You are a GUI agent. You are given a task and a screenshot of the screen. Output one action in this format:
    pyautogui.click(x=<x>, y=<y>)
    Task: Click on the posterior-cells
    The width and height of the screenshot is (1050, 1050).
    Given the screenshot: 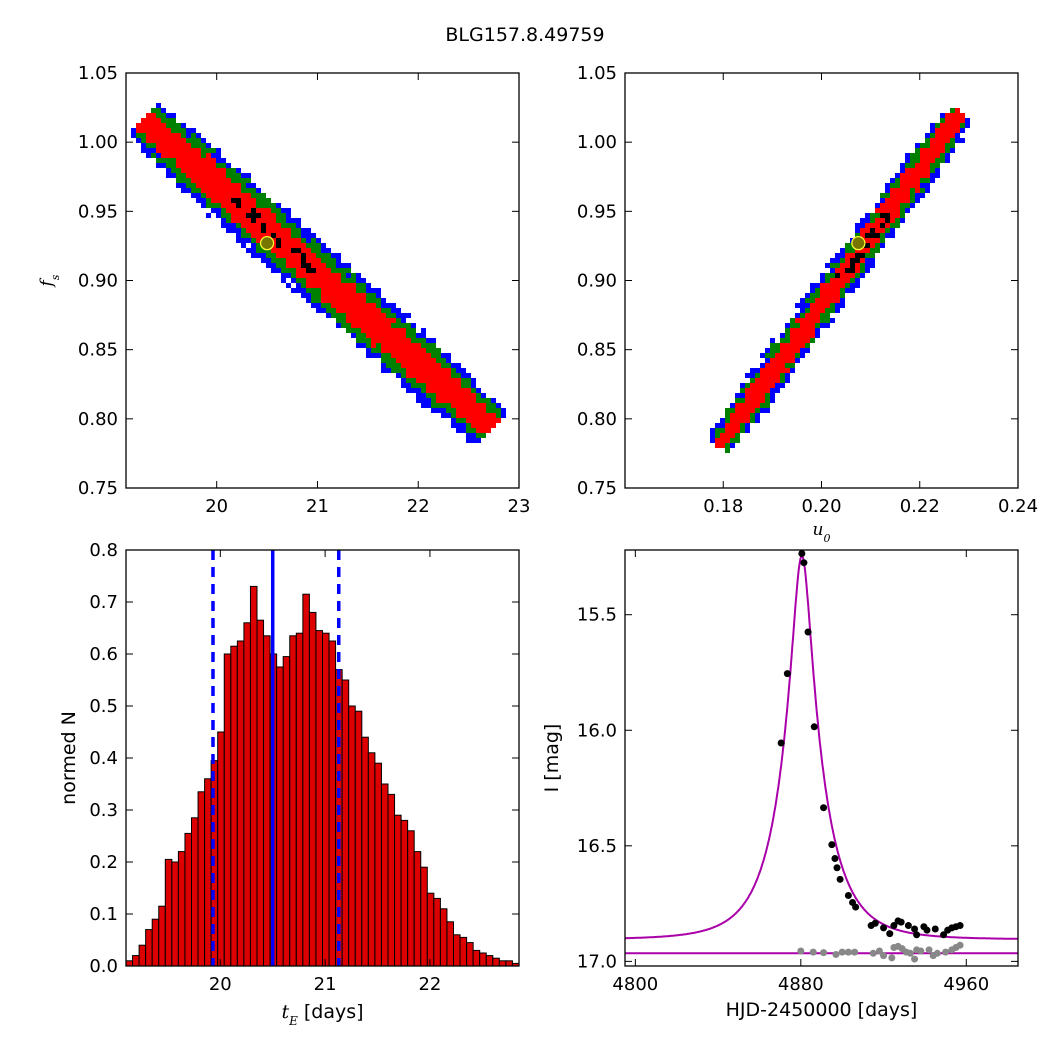 What is the action you would take?
    pyautogui.click(x=318, y=273)
    